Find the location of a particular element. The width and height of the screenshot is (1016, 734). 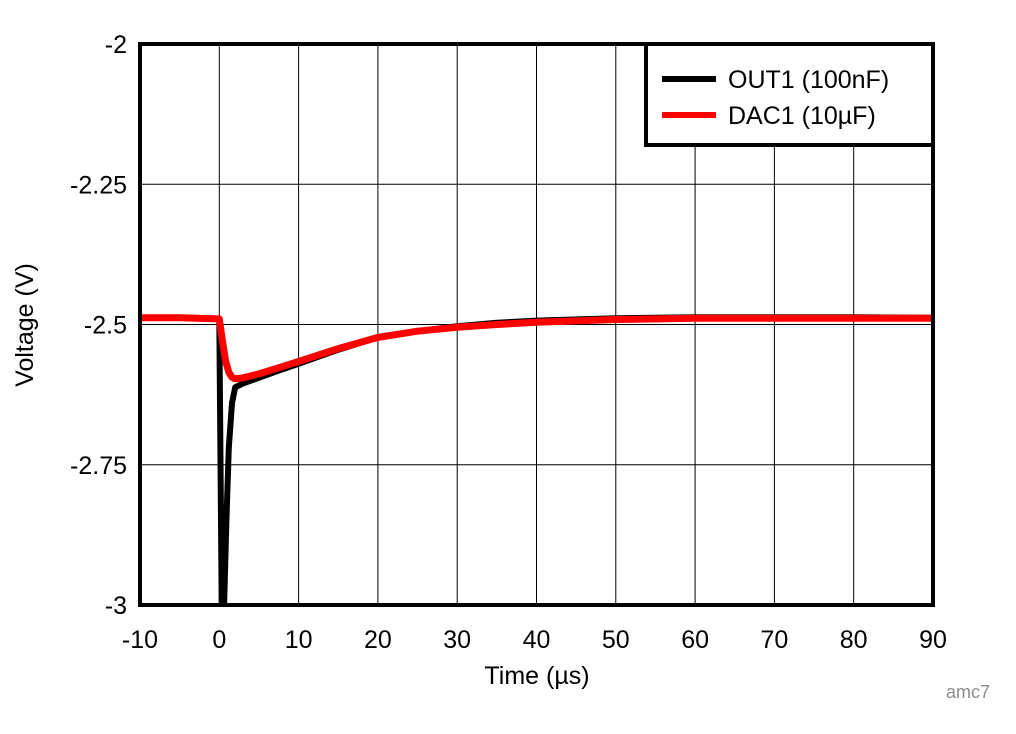

y-tick-label: -2.5 is located at coordinates (105, 326).